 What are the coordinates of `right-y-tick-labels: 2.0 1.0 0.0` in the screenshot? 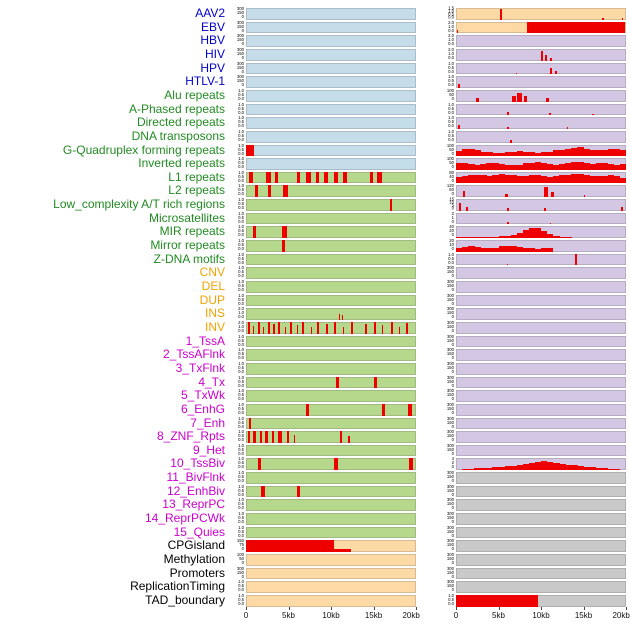 It's located at (443, 26).